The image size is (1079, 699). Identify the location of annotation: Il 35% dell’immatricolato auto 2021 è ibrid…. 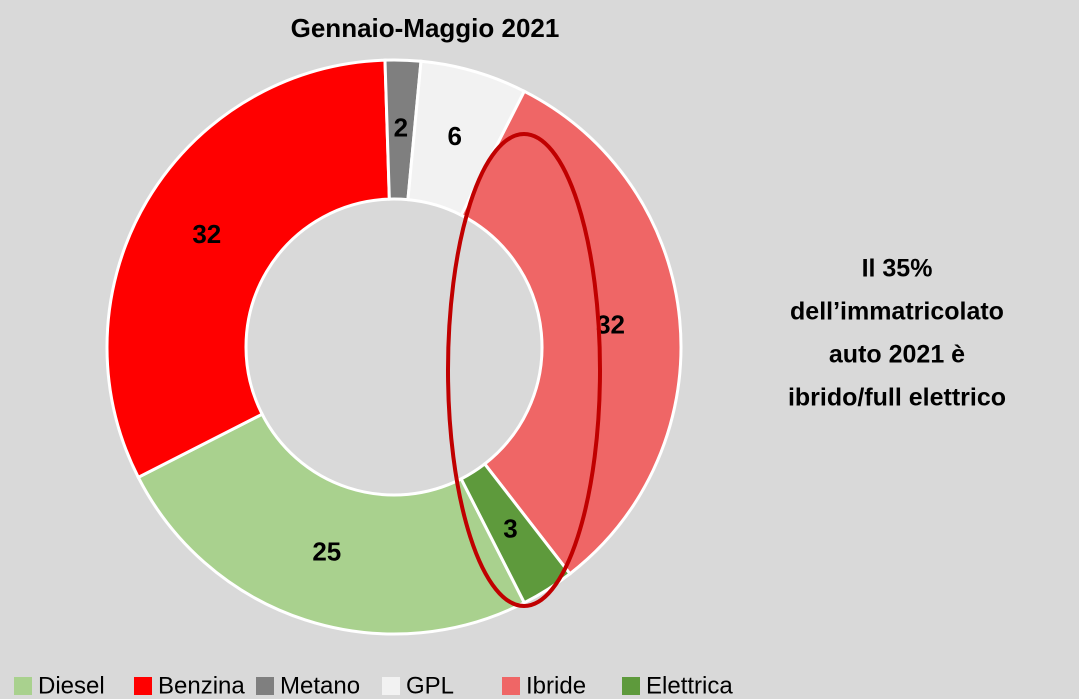
(897, 333).